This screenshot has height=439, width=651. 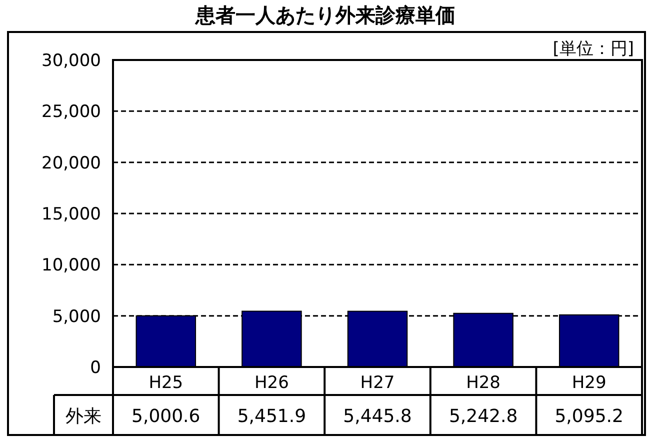 I want to click on value-label: 5,445.8, so click(x=377, y=416).